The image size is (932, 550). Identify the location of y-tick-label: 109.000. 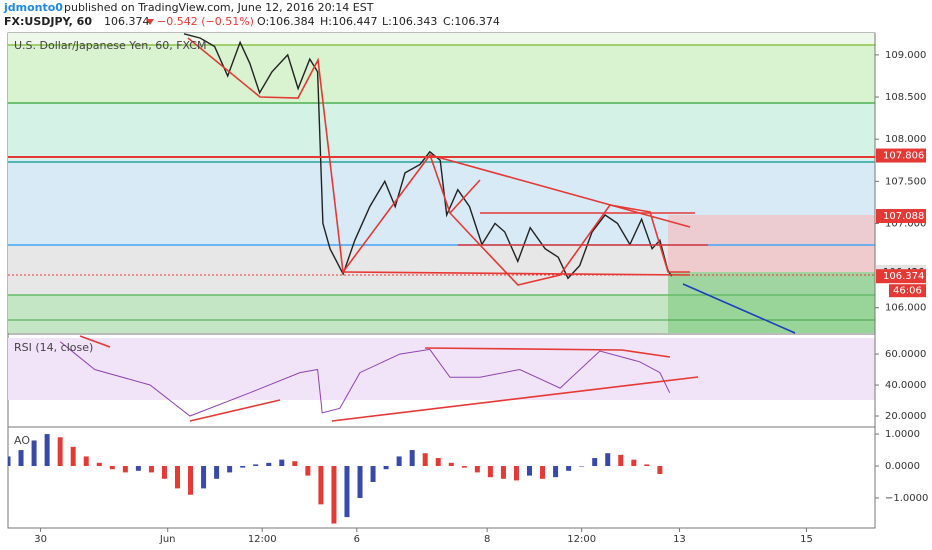
(905, 55).